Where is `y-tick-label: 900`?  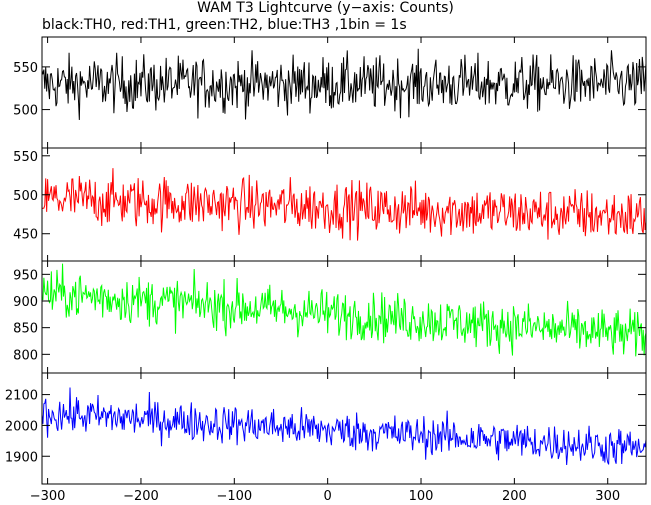
y-tick-label: 900 is located at coordinates (25, 302).